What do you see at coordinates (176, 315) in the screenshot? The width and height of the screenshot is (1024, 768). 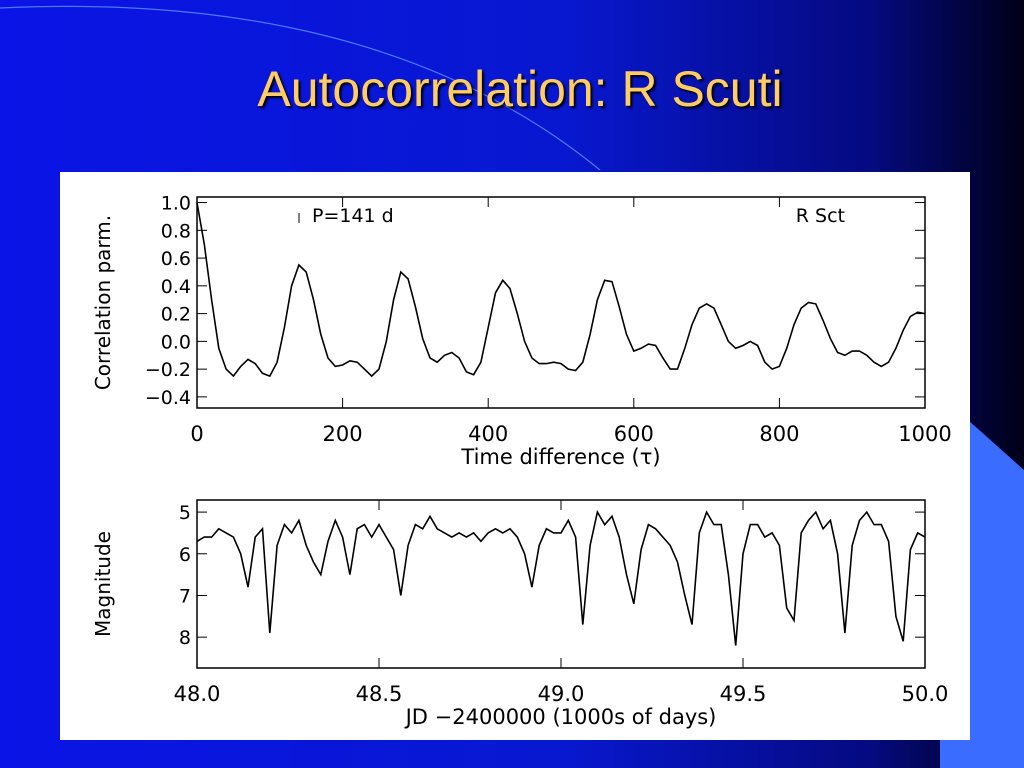 I see `y-tick-label: 0.2` at bounding box center [176, 315].